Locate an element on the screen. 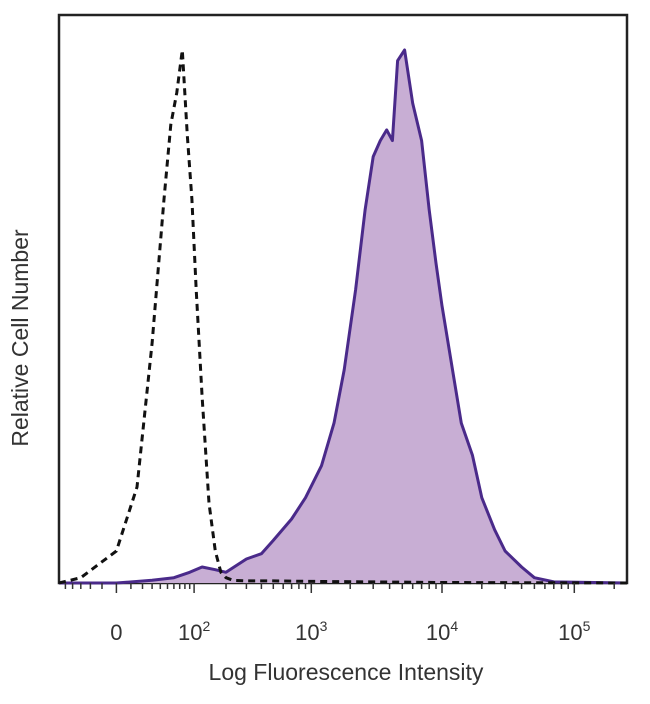 The width and height of the screenshot is (650, 704). tick-layer: 0 10² 10³ 10⁴ 10⁵ is located at coordinates (339, 614).